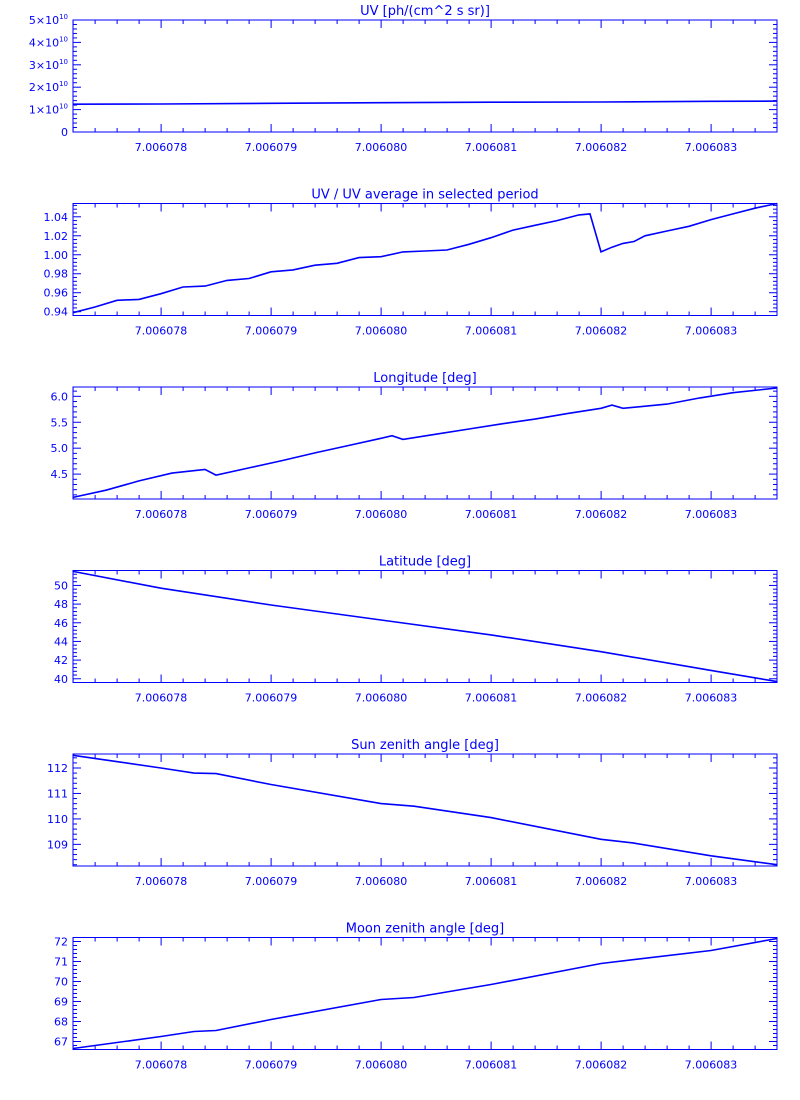 The height and width of the screenshot is (1100, 800). What do you see at coordinates (56, 217) in the screenshot?
I see `y-tick-label: 1.04` at bounding box center [56, 217].